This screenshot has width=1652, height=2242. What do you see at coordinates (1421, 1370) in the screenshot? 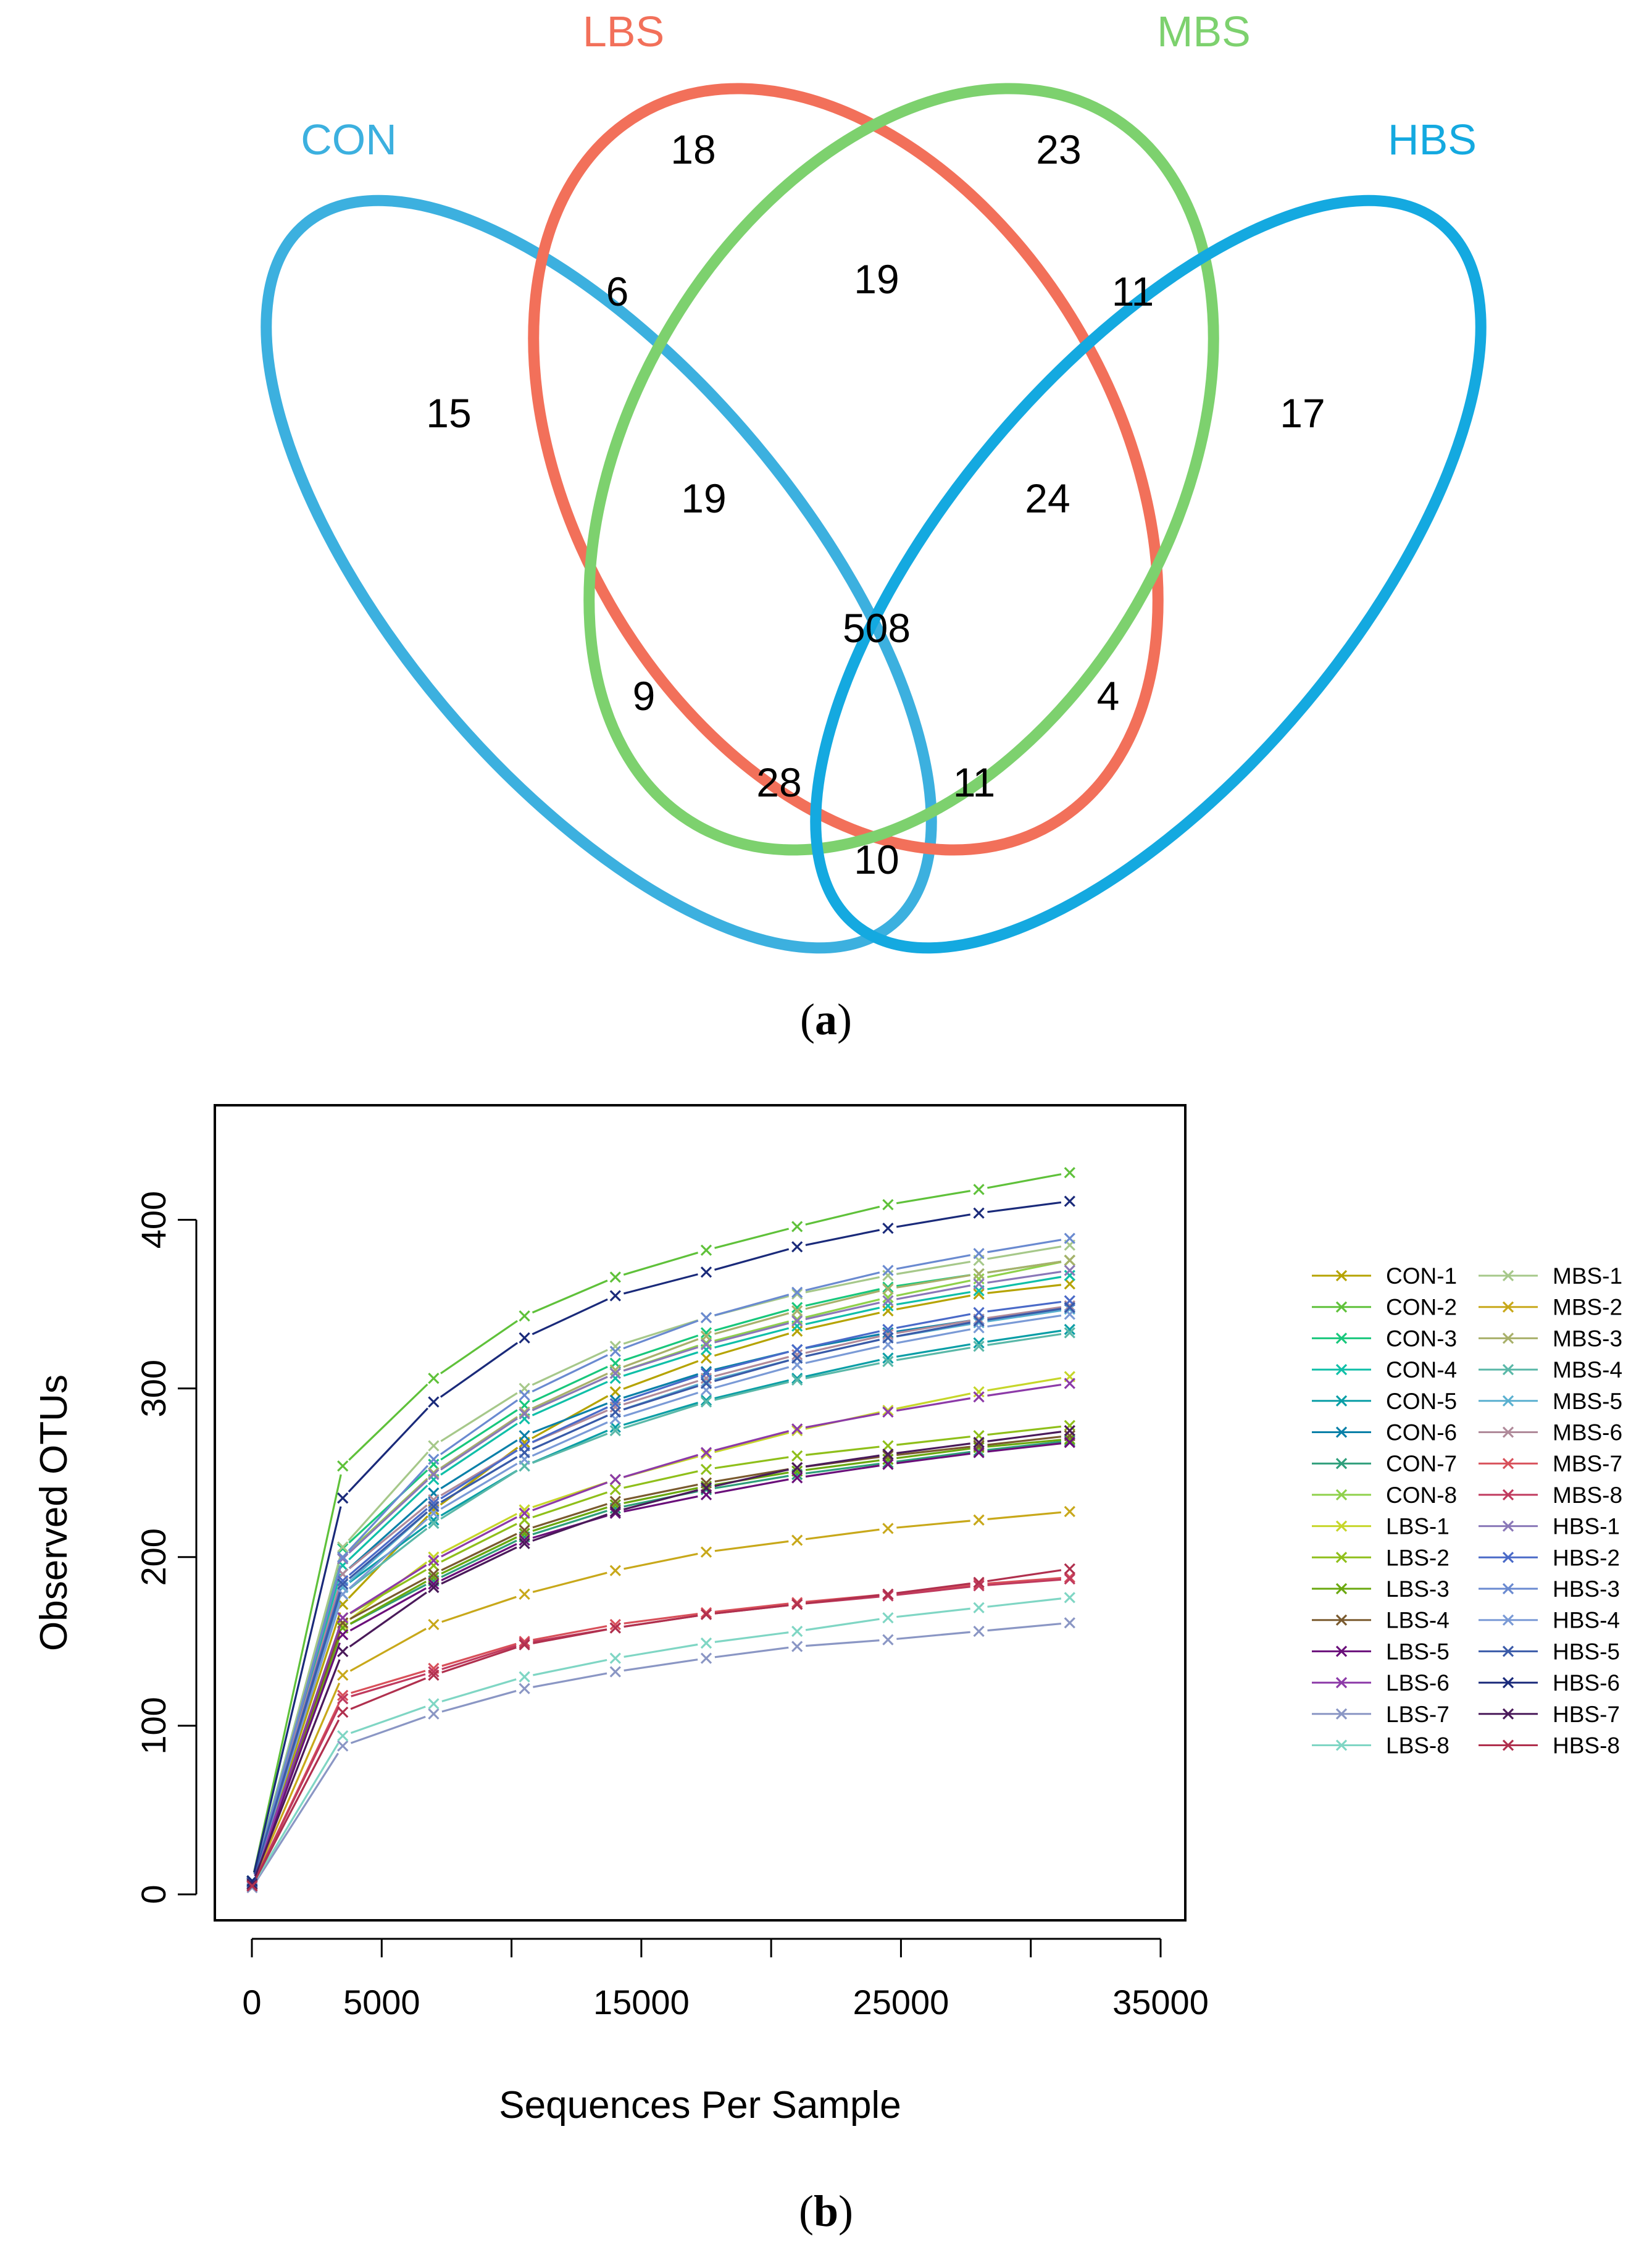
I see `legend-label: CON-4` at bounding box center [1421, 1370].